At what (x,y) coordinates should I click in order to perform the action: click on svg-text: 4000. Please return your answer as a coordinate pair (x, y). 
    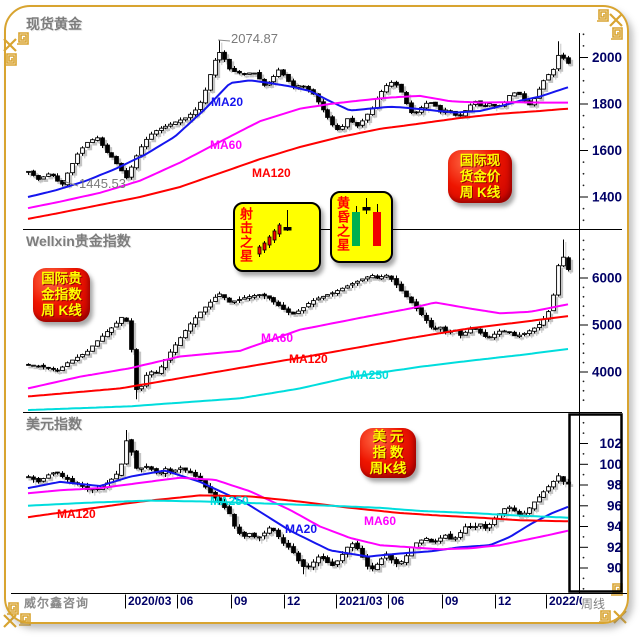
    Looking at the image, I should click on (607, 372).